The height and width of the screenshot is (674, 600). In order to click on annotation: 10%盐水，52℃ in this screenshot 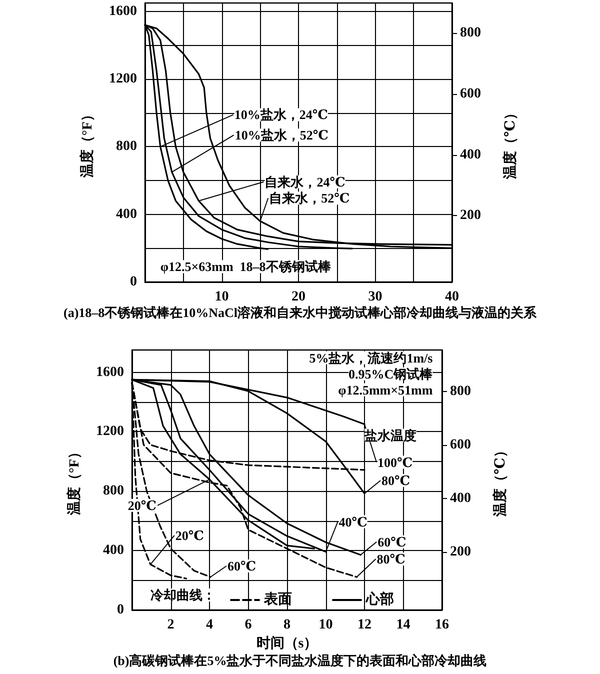, I will do `click(281, 135)`.